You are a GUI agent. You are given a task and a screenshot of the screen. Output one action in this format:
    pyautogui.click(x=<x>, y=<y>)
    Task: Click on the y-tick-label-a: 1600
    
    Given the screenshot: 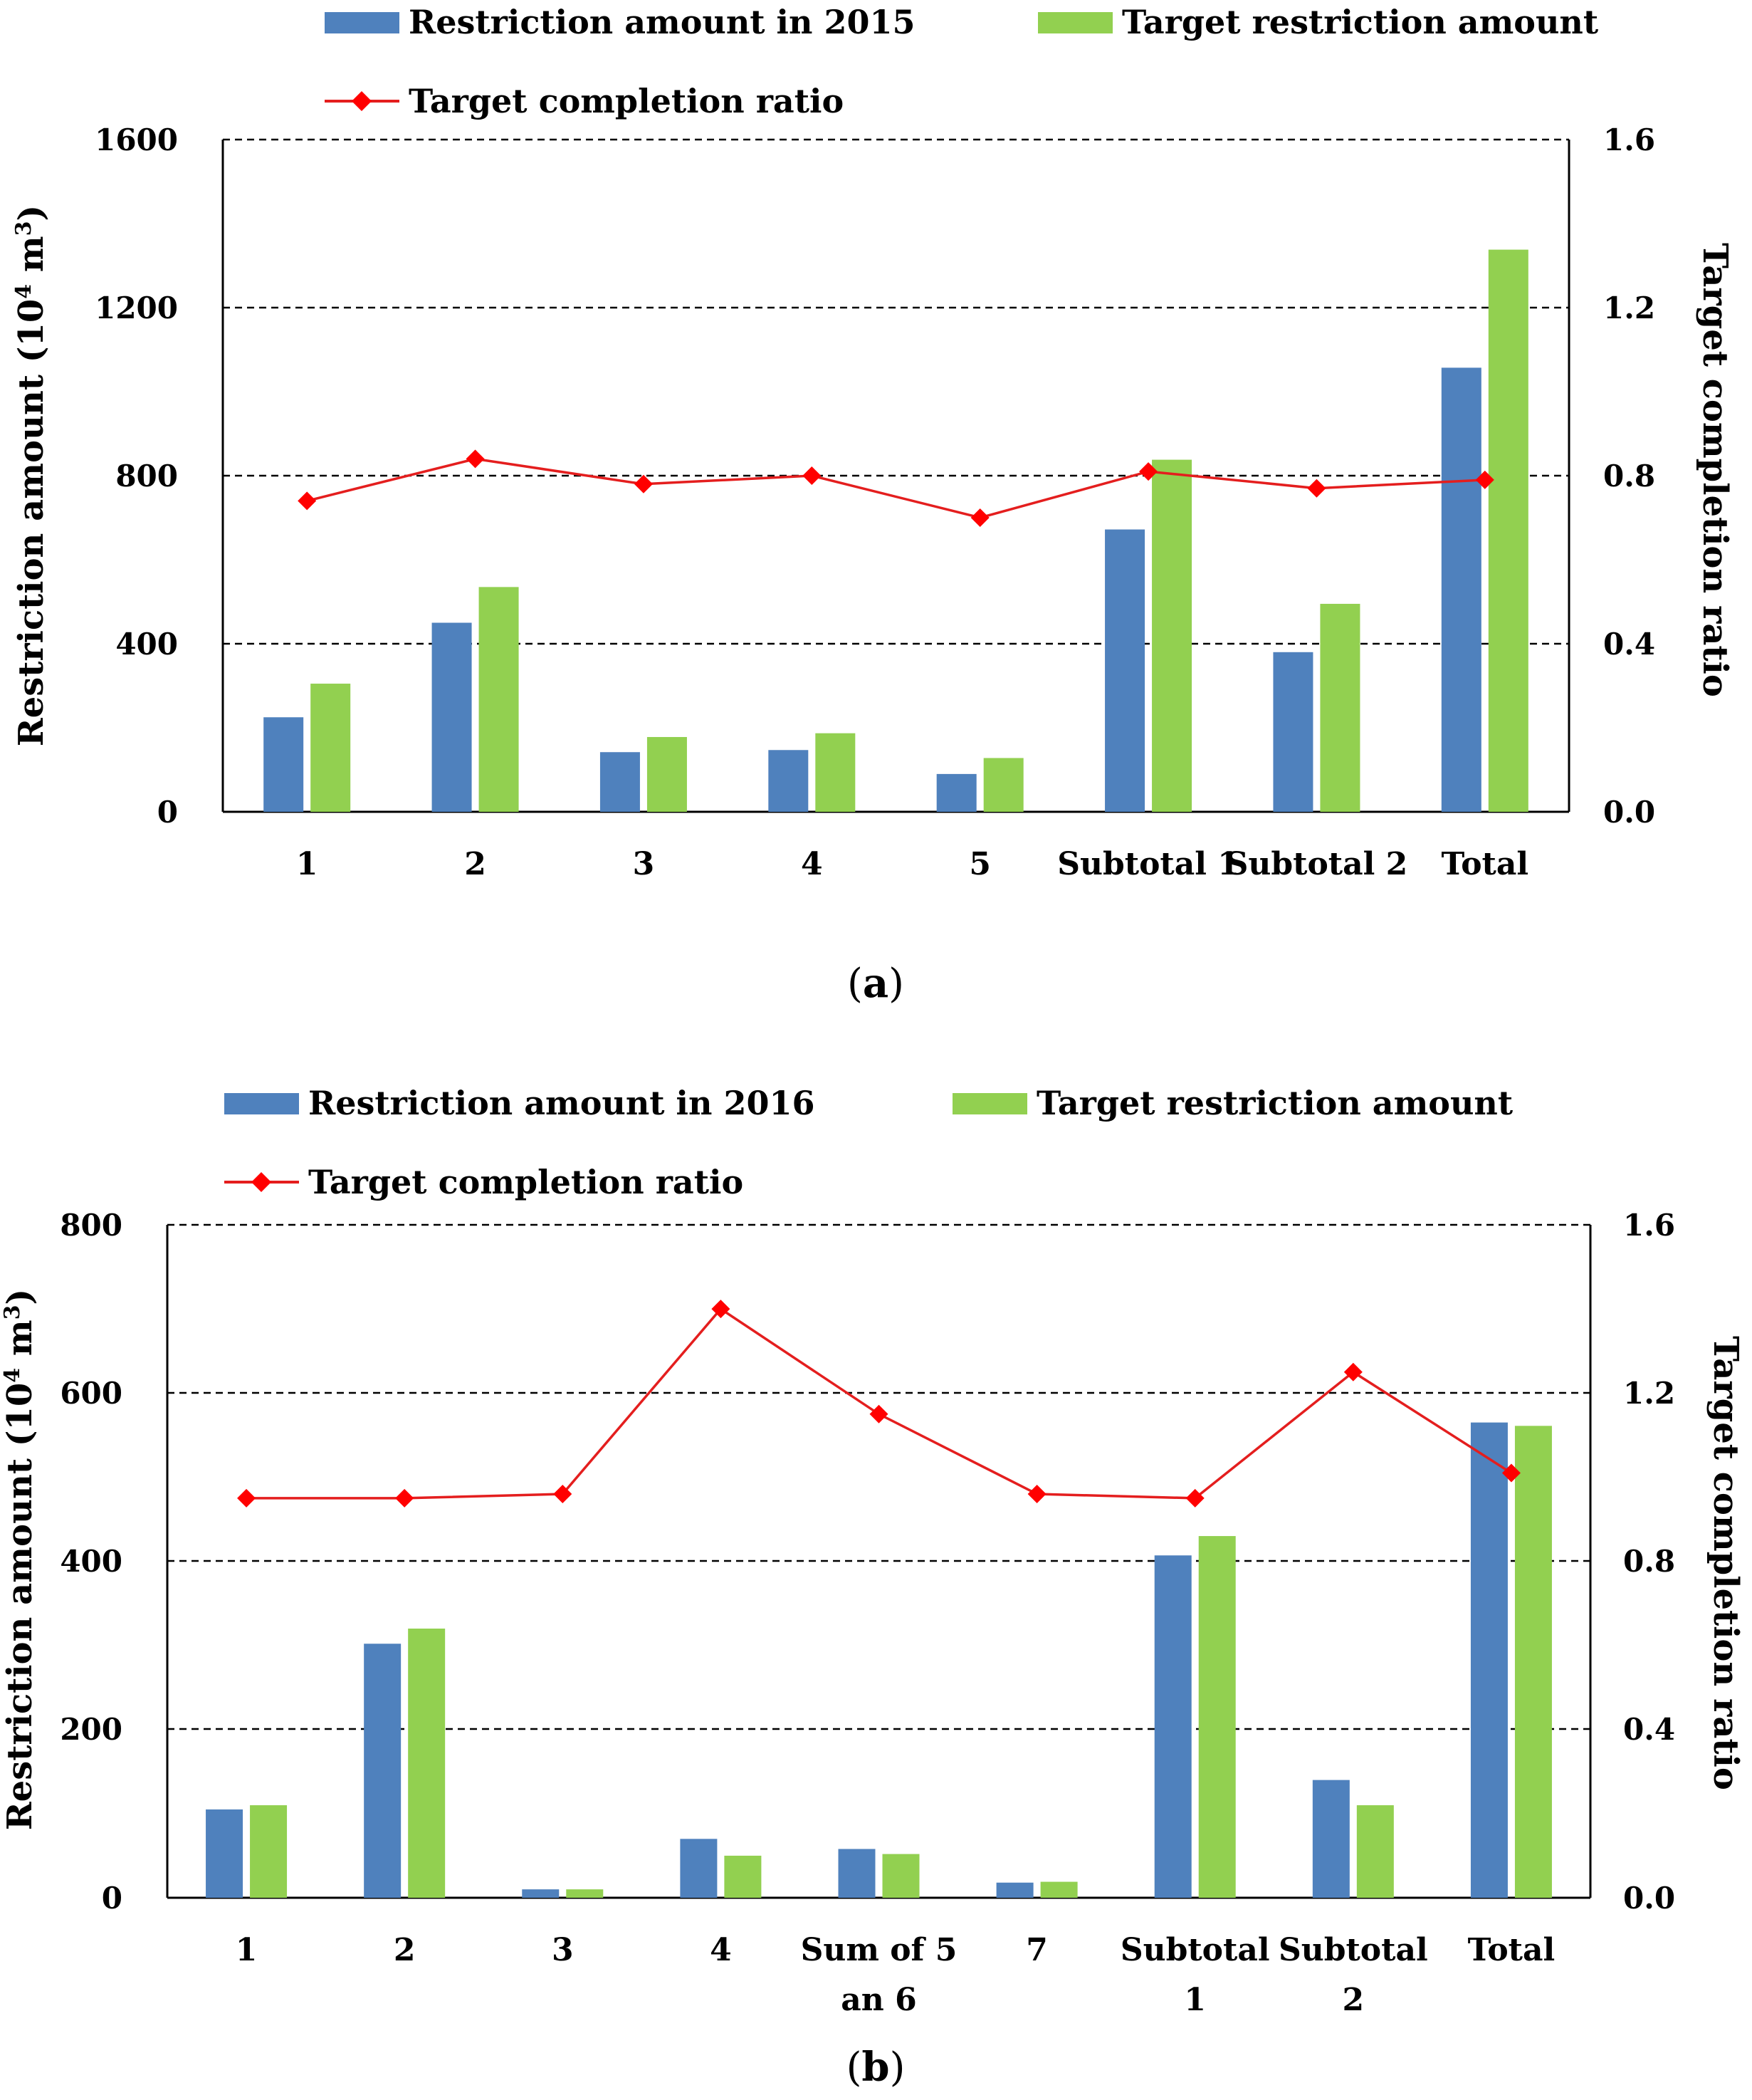 What is the action you would take?
    pyautogui.click(x=136, y=139)
    